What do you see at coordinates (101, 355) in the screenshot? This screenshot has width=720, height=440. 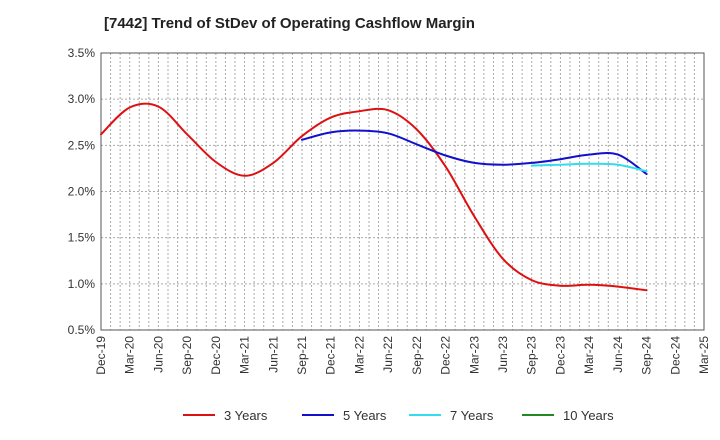 I see `x-tick-label: Dec-19` at bounding box center [101, 355].